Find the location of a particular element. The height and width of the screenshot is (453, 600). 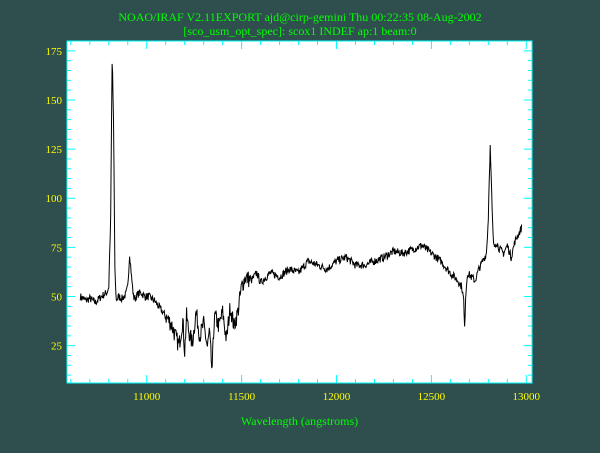

y-tick-label: 75 is located at coordinates (57, 248).